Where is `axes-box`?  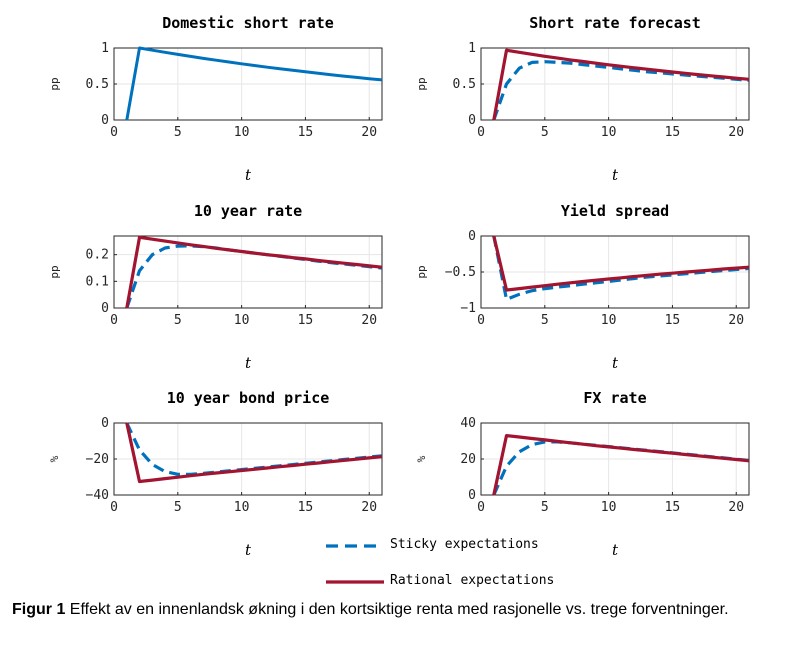
axes-box is located at coordinates (248, 272).